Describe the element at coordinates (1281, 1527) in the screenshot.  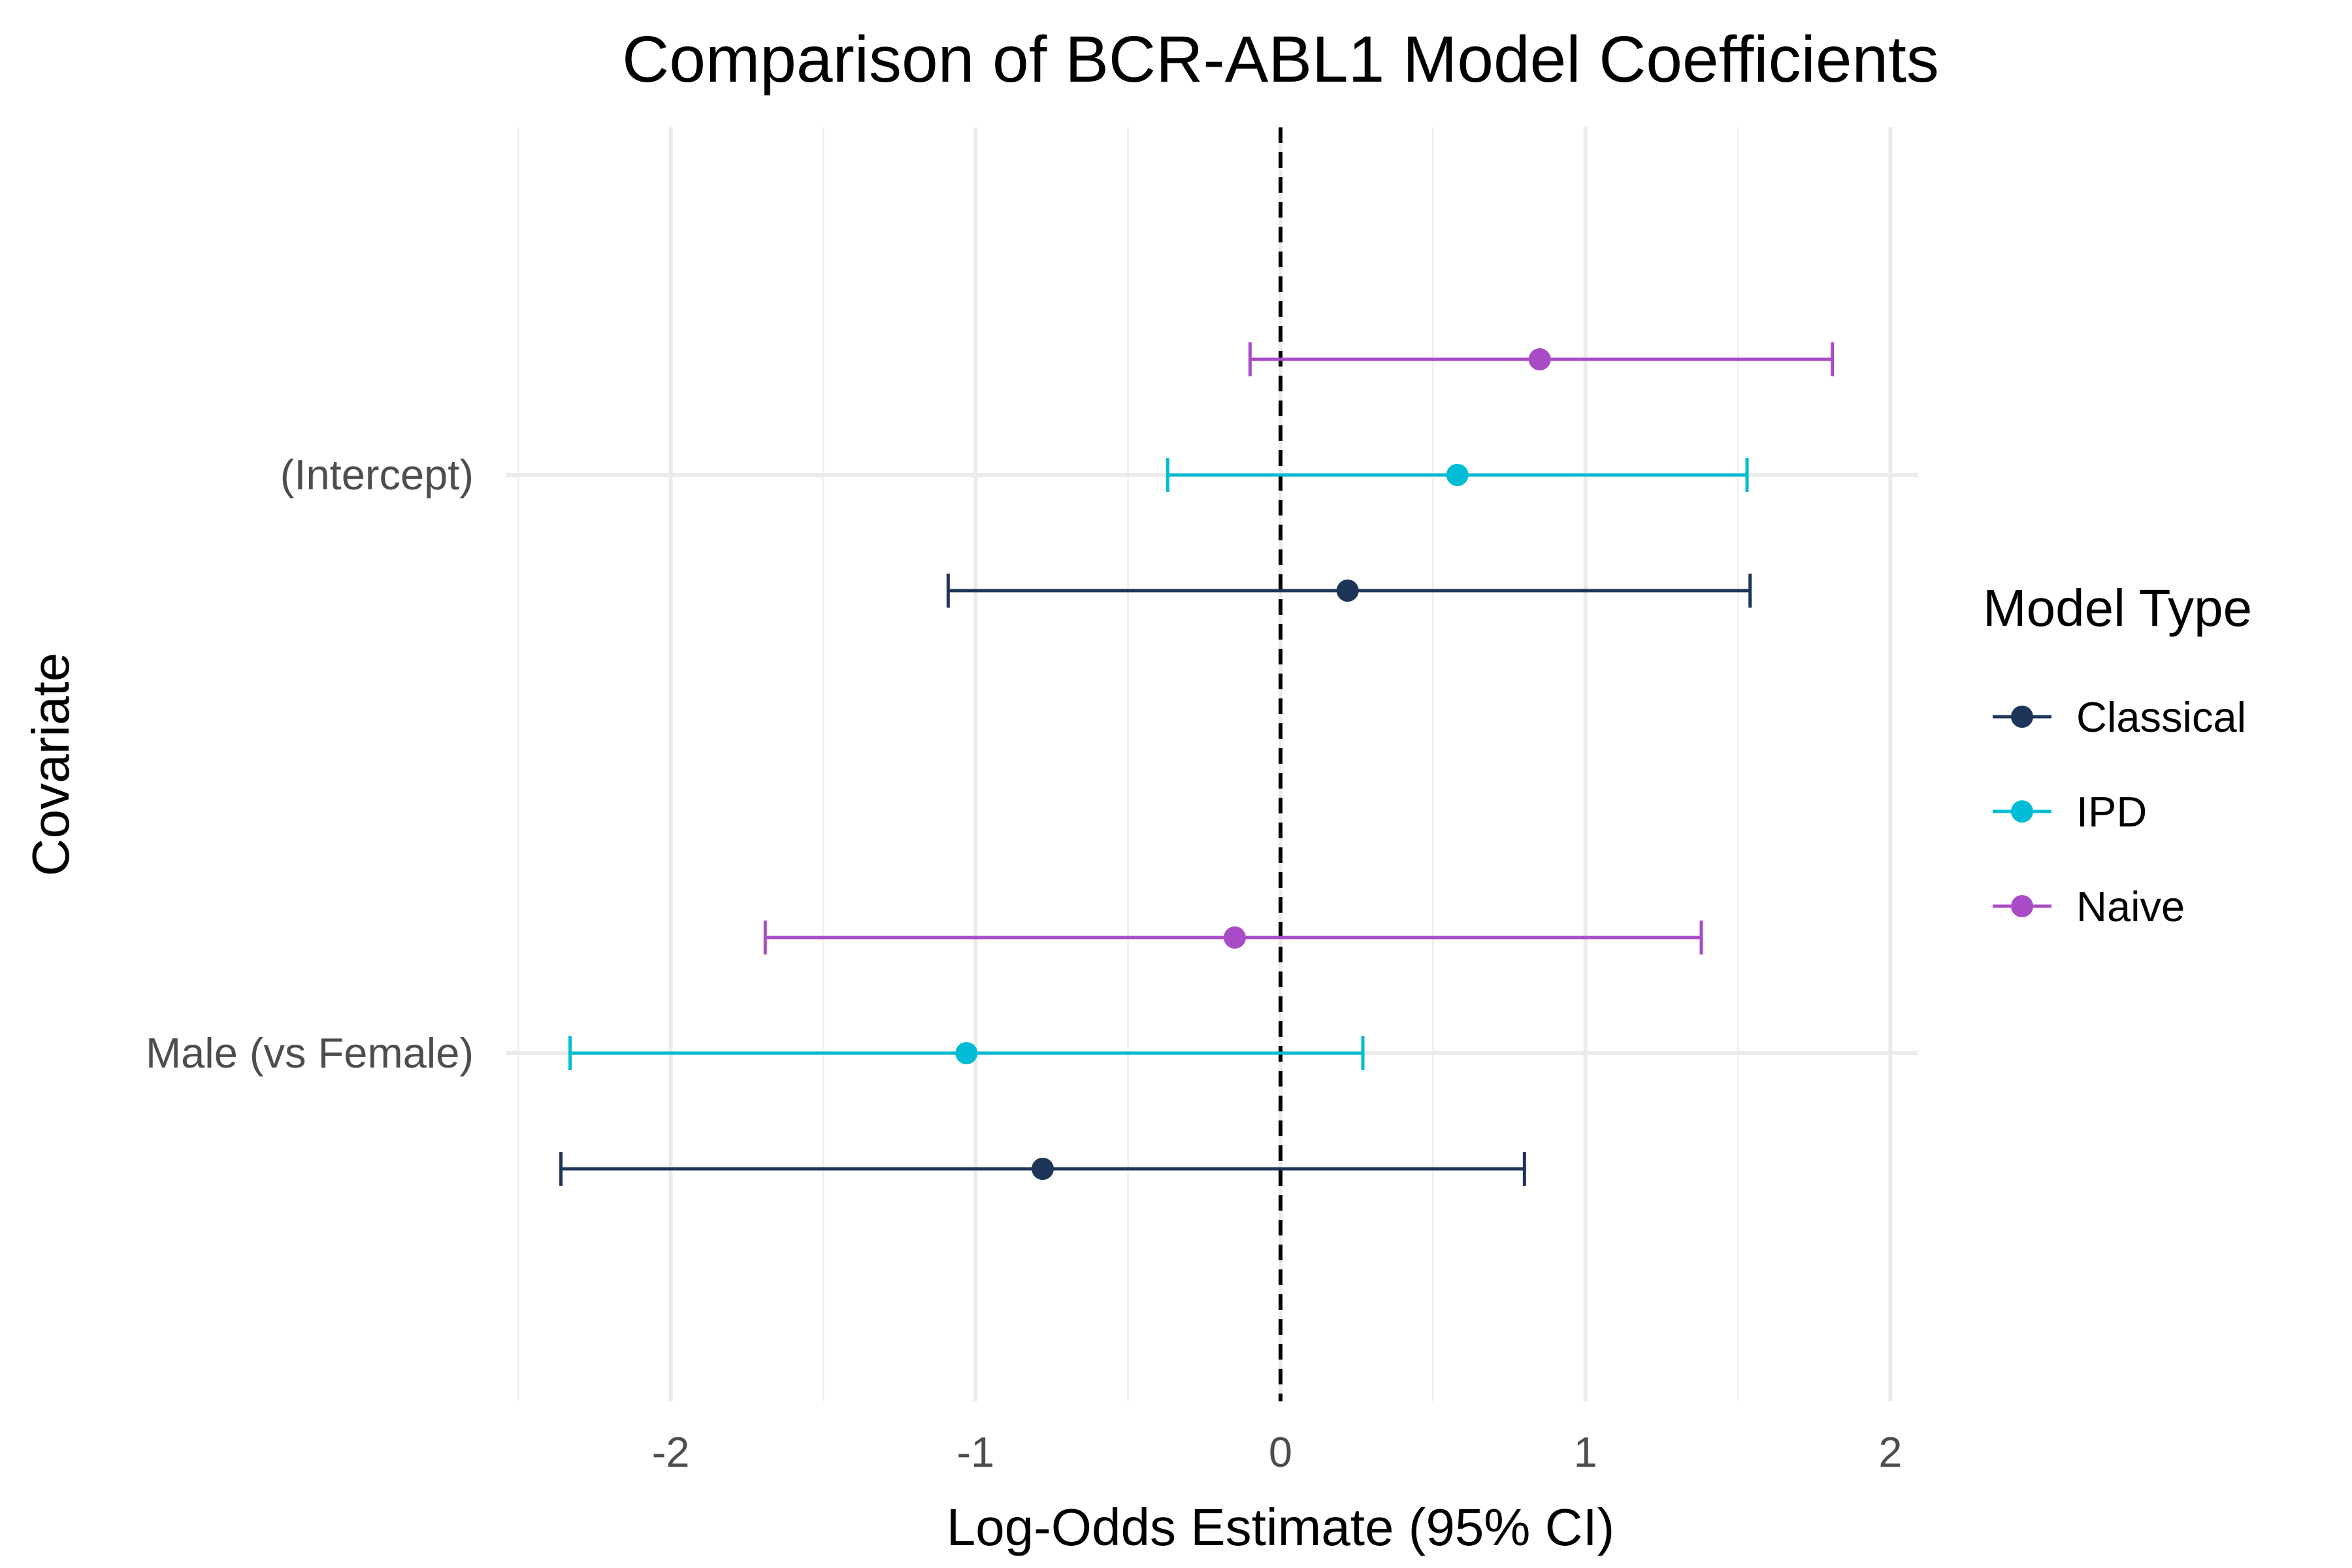
I see `x-axis-title: Log-Odds Estimate (95% CI)` at that location.